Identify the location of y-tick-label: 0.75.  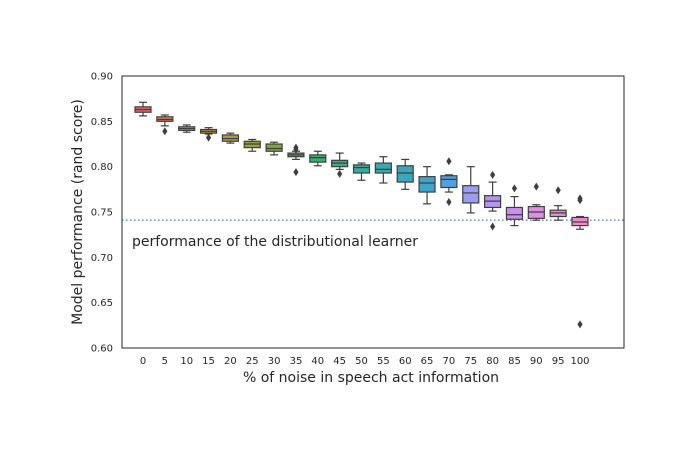
(102, 213).